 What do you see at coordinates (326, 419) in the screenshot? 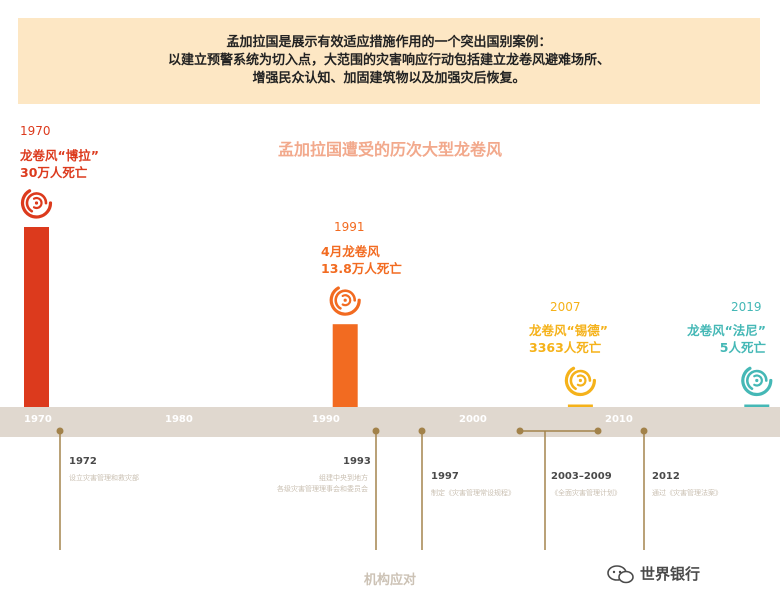
I see `axis-tick-1990: 1990` at bounding box center [326, 419].